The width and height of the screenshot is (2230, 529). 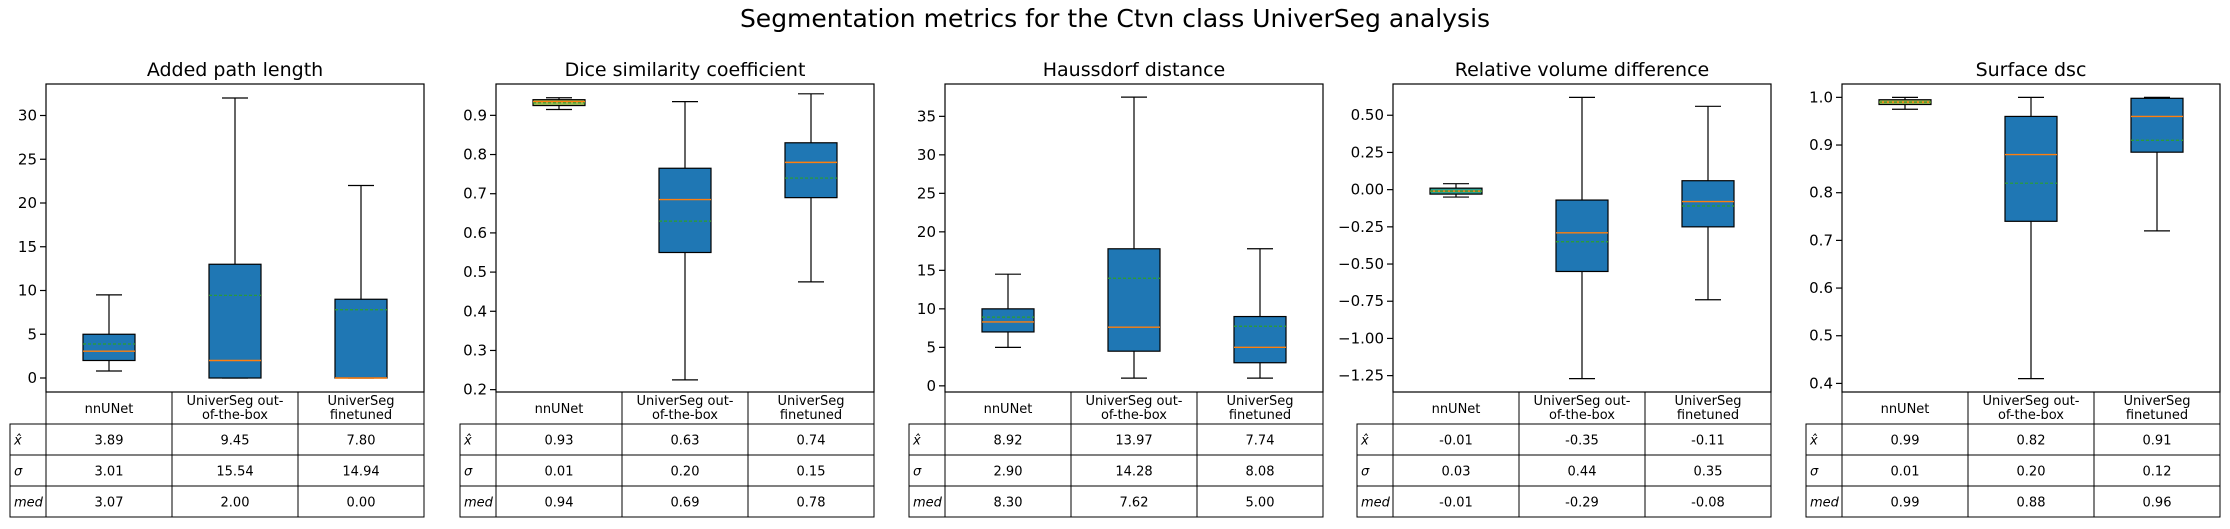 What do you see at coordinates (235, 441) in the screenshot?
I see `table-cell: 9.45` at bounding box center [235, 441].